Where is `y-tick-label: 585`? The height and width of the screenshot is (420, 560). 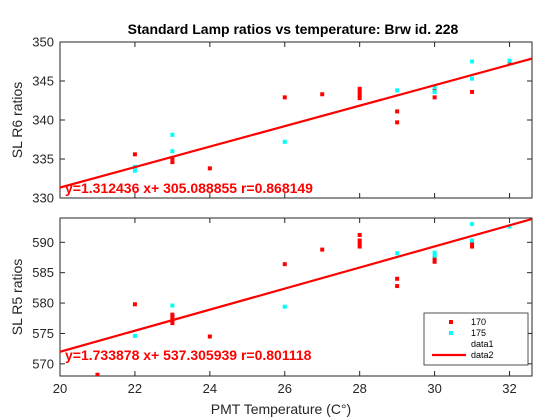
y-tick-label: 585 is located at coordinates (43, 272).